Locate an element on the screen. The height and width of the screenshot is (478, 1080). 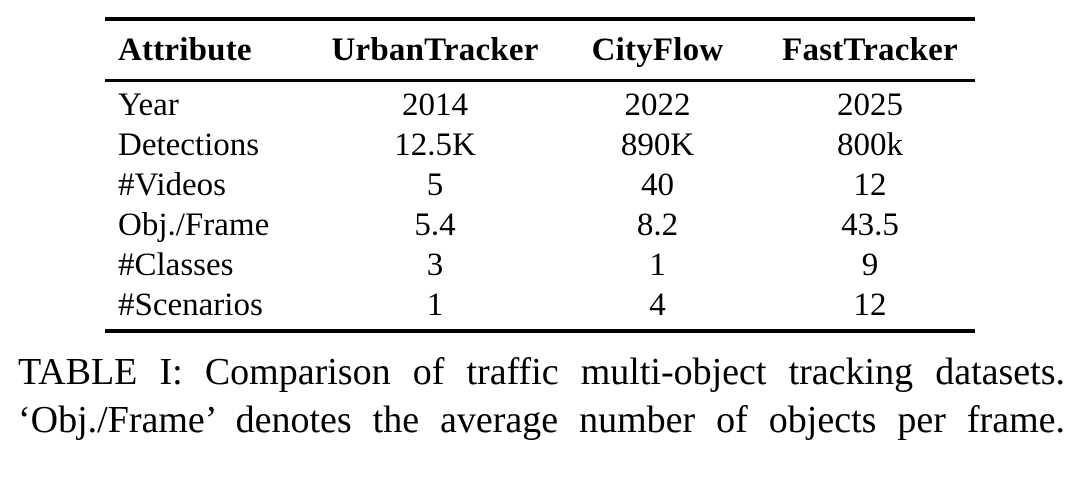
table-row: #Scenarios 1 4 12 is located at coordinates (540, 308).